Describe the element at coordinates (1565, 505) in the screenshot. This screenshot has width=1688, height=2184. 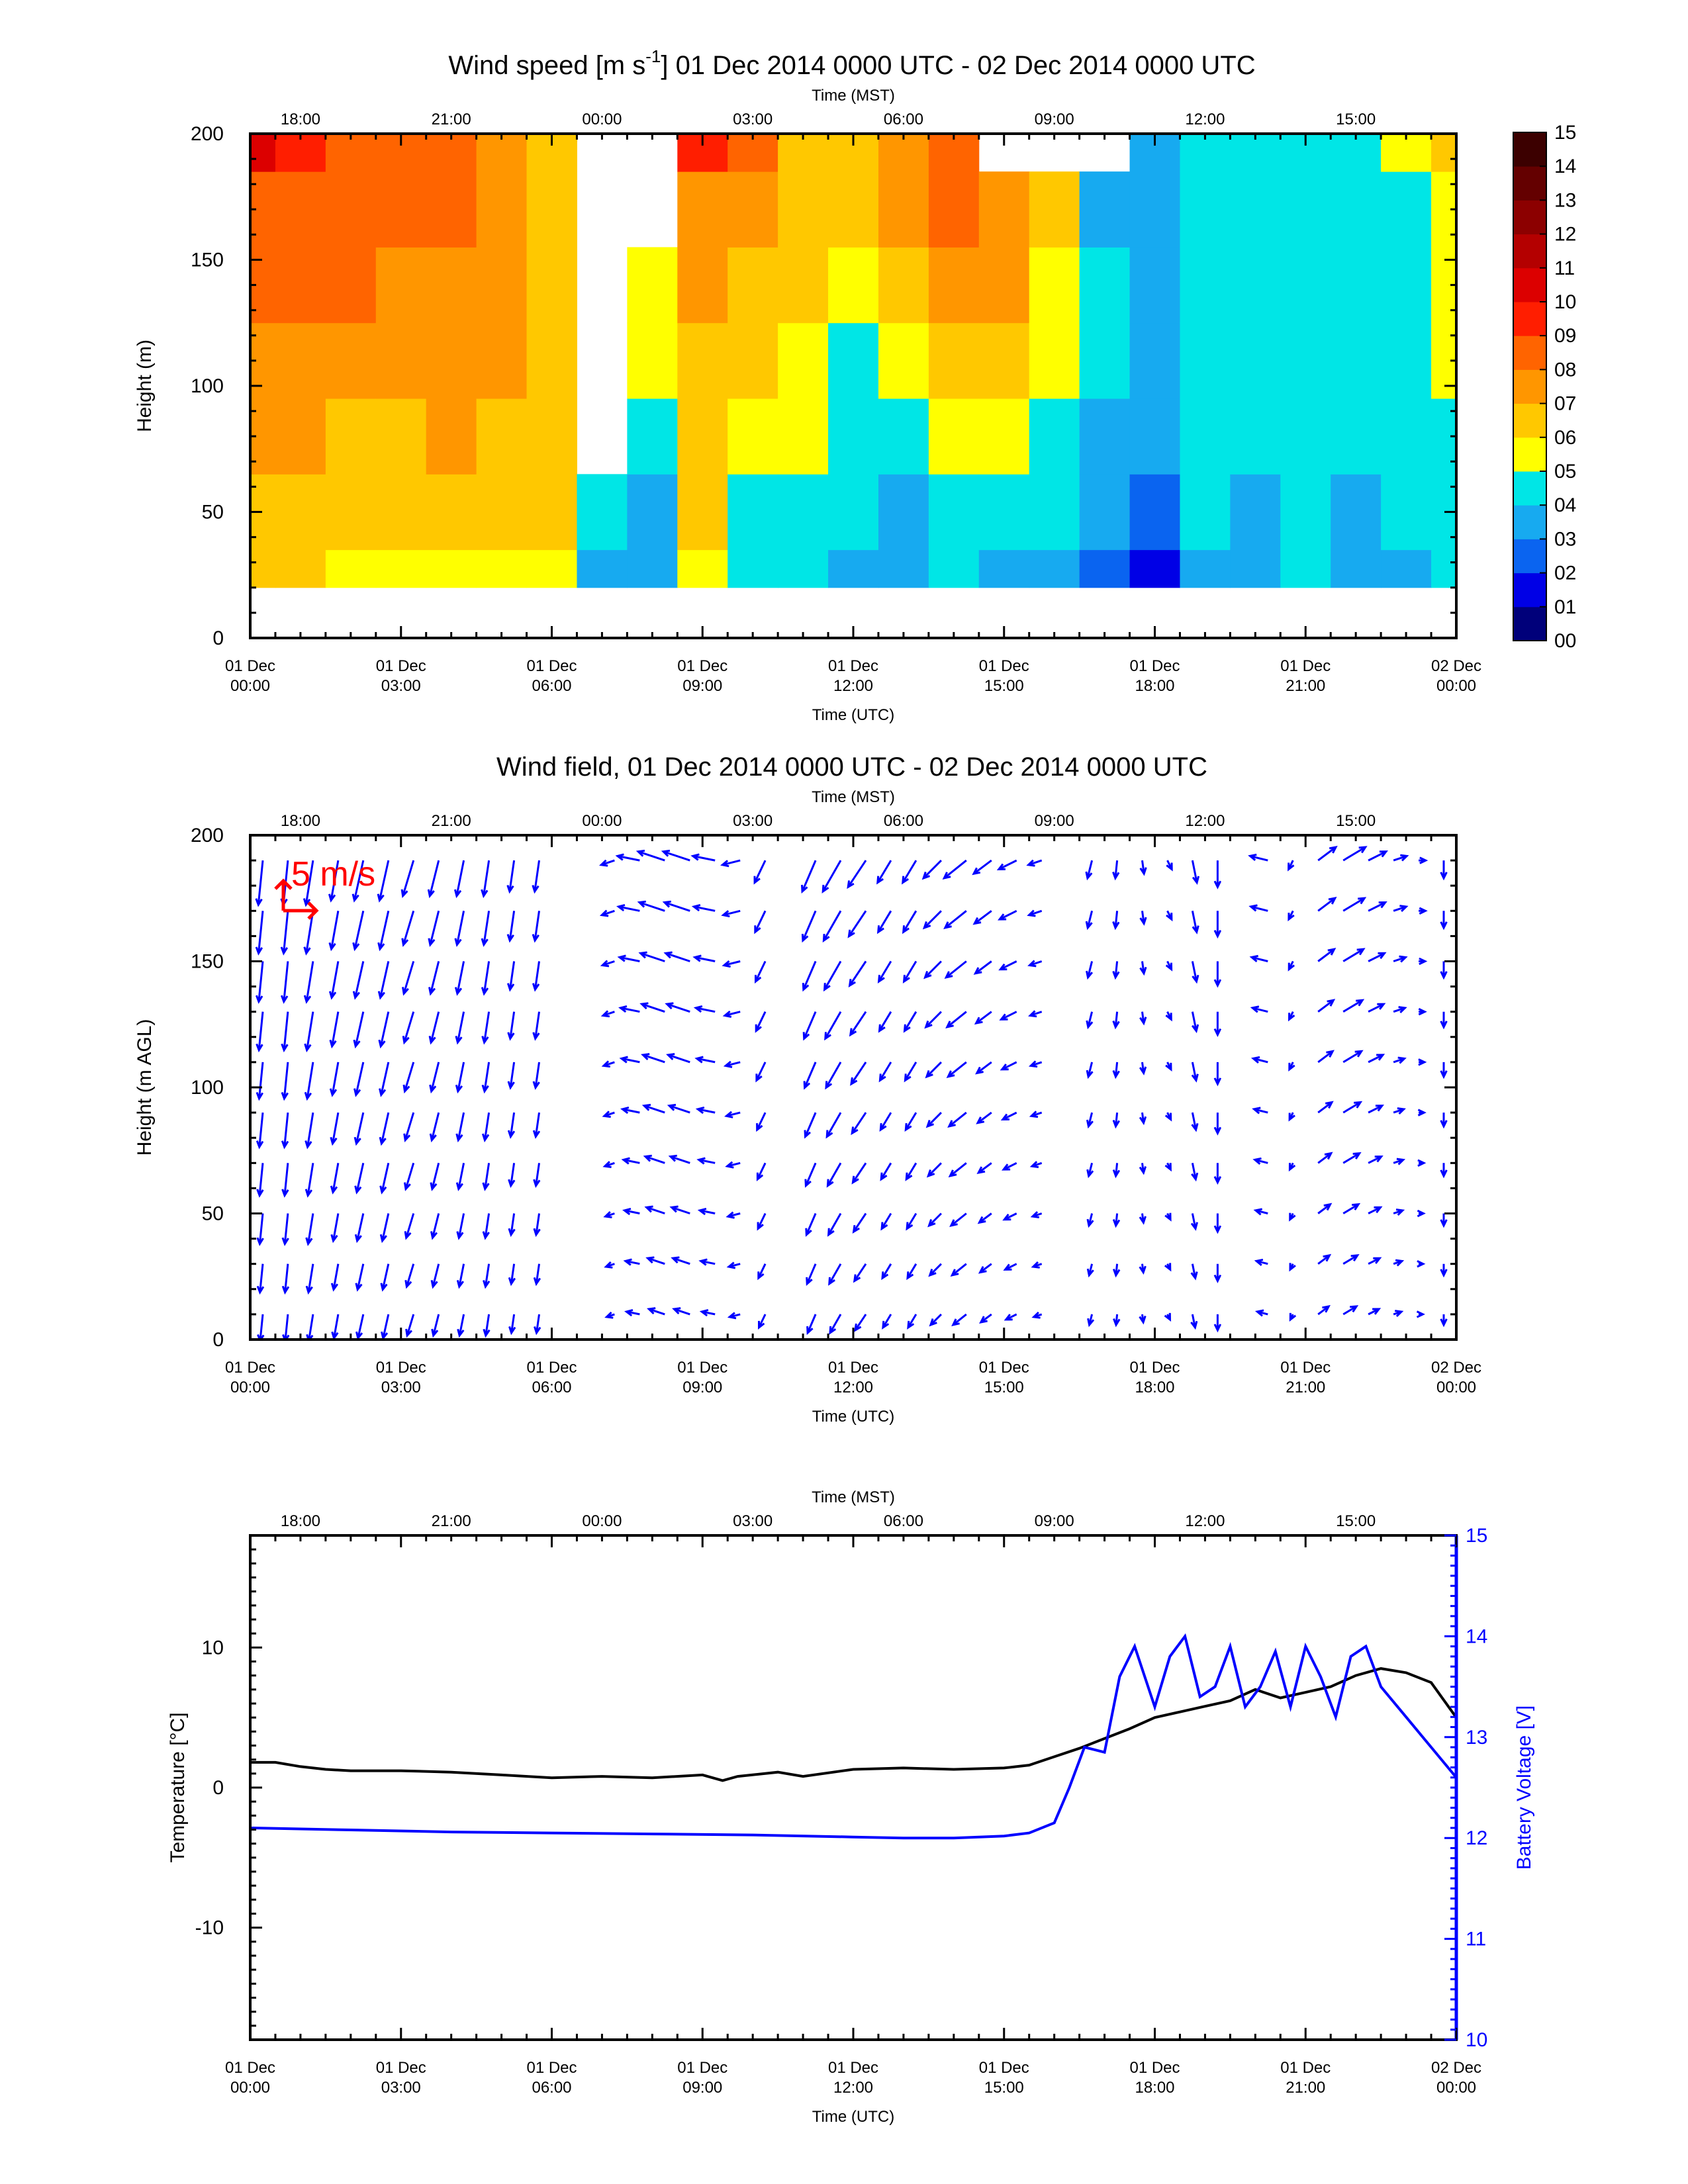
I see `colorbar-label: 04` at that location.